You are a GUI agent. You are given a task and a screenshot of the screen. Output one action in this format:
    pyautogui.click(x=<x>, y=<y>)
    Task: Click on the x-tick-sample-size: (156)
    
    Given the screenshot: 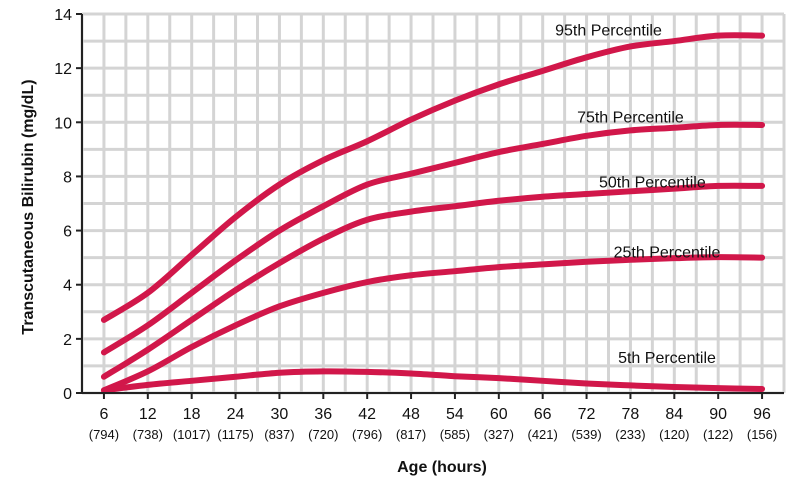 What is the action you would take?
    pyautogui.click(x=762, y=434)
    